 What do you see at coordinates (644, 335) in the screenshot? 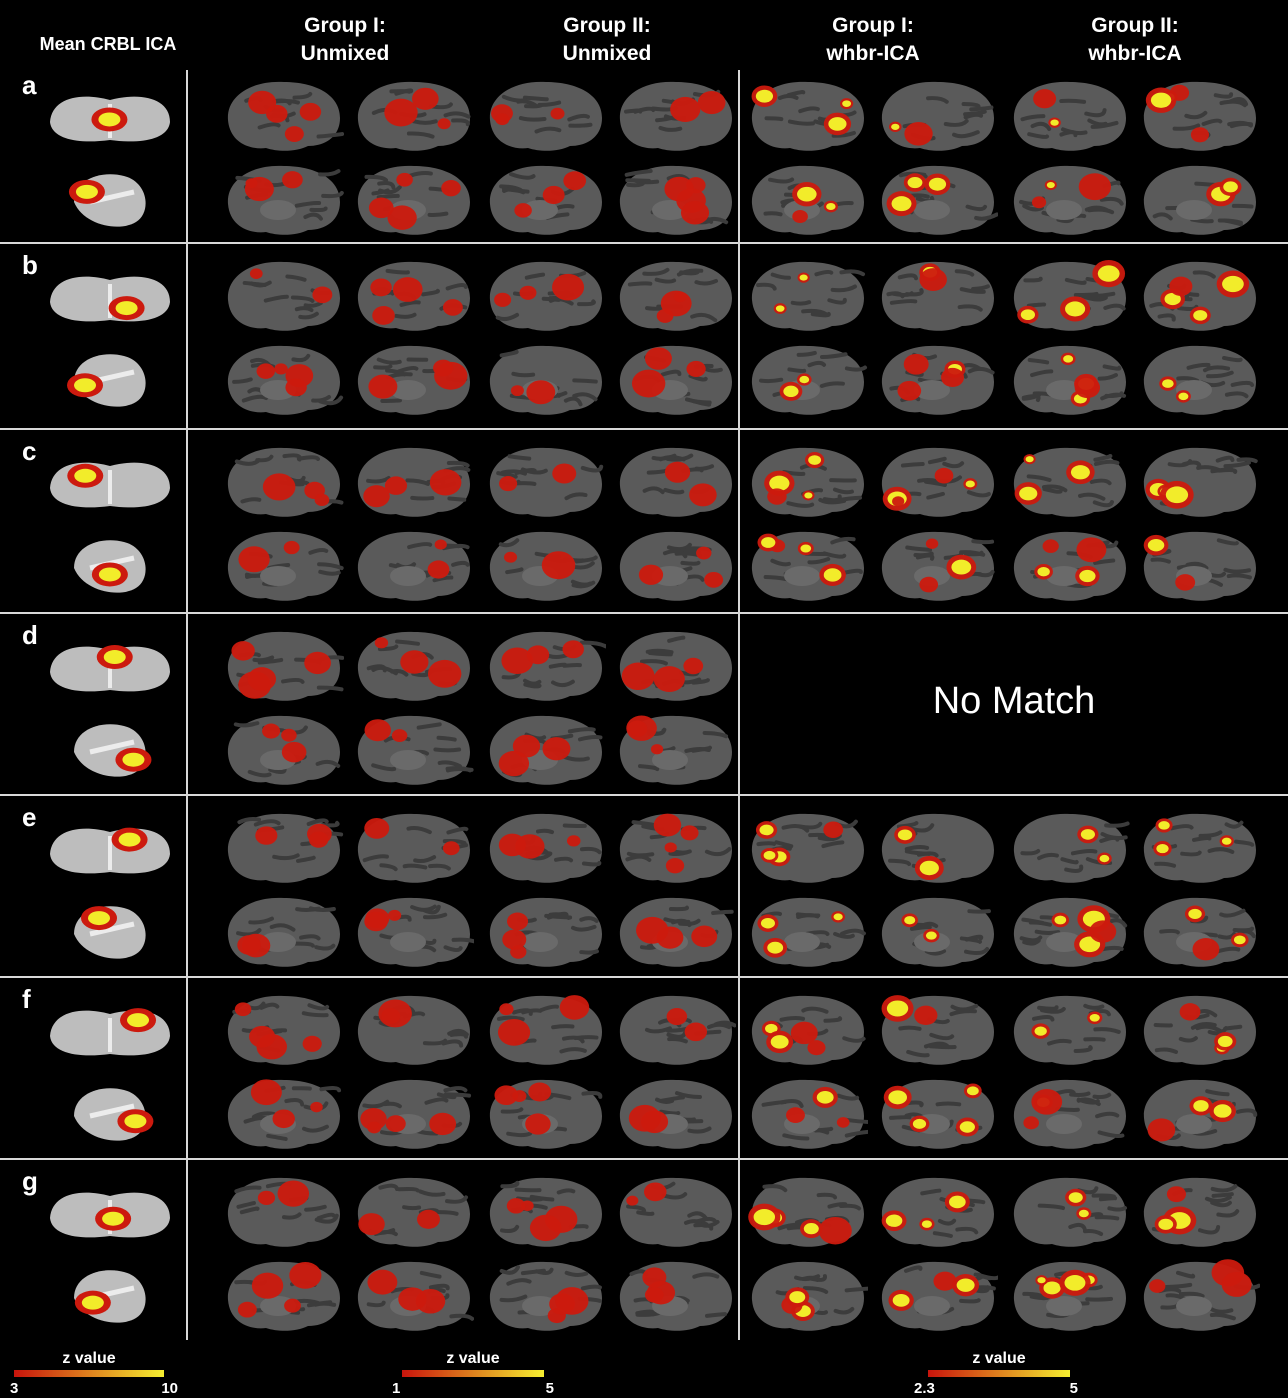
I see `panel-row-b: b` at bounding box center [644, 335].